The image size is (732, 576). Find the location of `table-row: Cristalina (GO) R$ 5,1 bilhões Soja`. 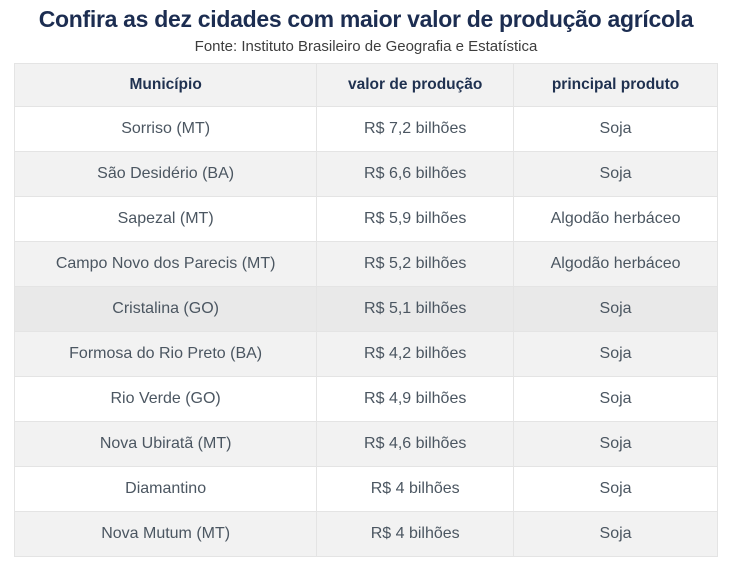

table-row: Cristalina (GO) R$ 5,1 bilhões Soja is located at coordinates (365, 308).